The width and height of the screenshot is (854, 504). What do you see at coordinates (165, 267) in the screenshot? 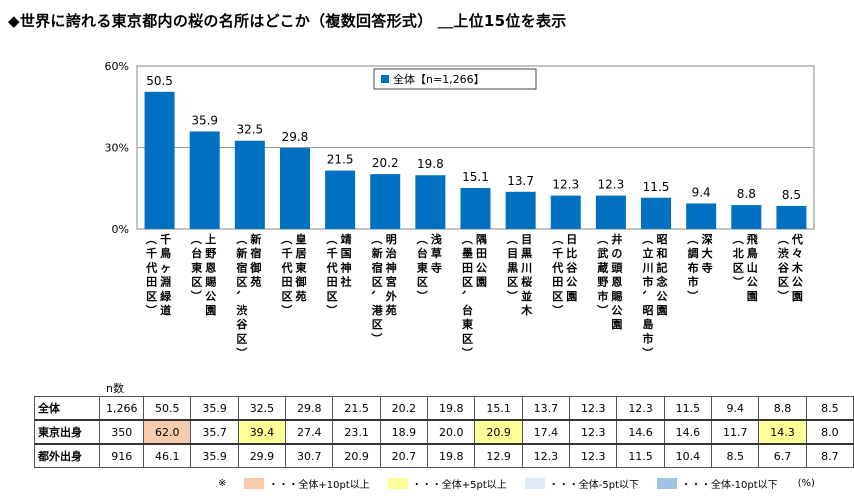
I see `category-char: ヶ` at bounding box center [165, 267].